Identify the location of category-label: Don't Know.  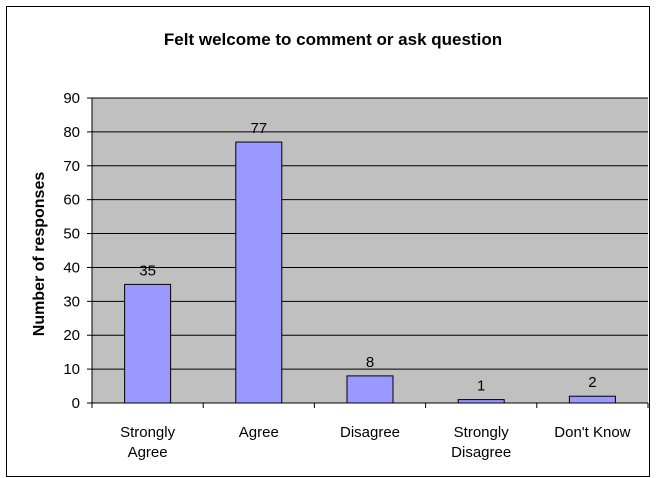
(592, 432).